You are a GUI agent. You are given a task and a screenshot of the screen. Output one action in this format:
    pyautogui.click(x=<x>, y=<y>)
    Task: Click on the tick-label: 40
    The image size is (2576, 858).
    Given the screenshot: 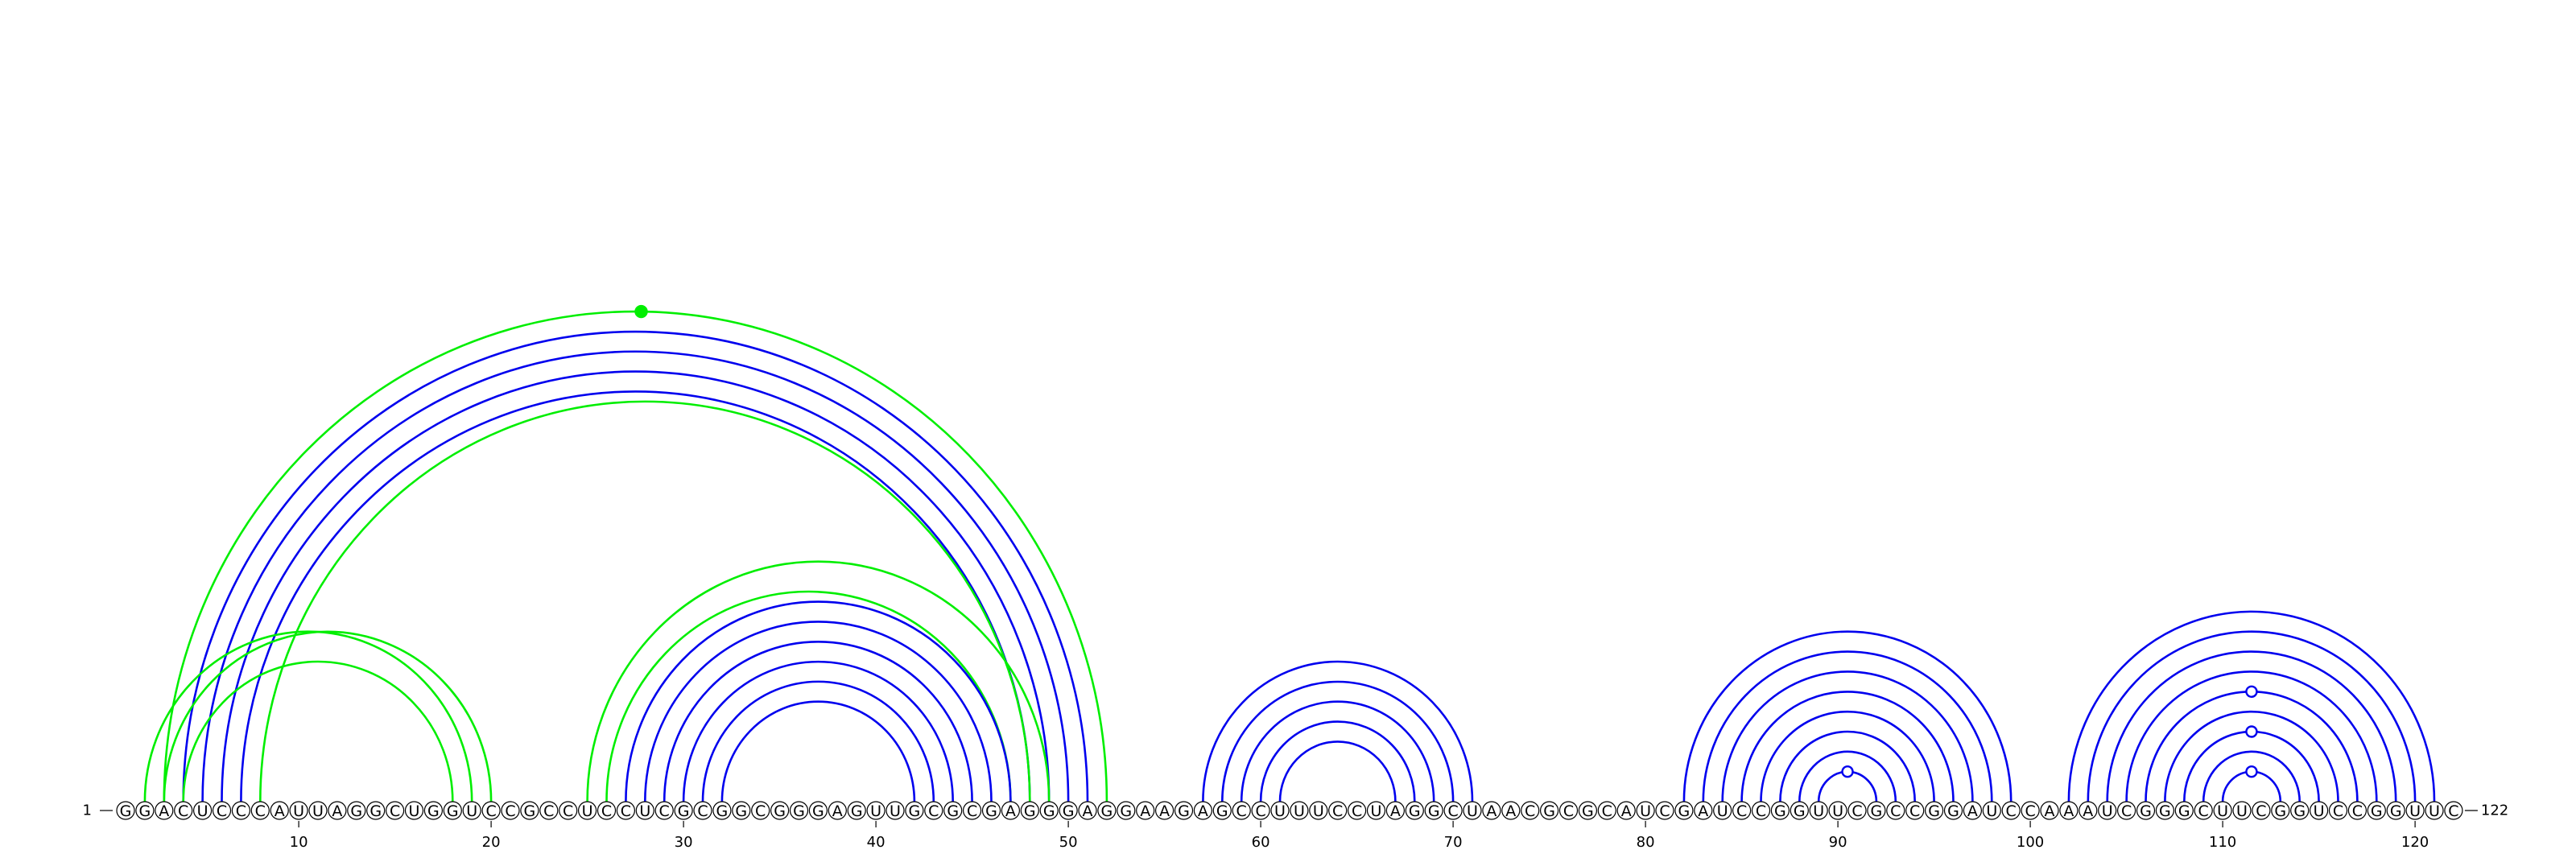 What is the action you would take?
    pyautogui.click(x=876, y=842)
    